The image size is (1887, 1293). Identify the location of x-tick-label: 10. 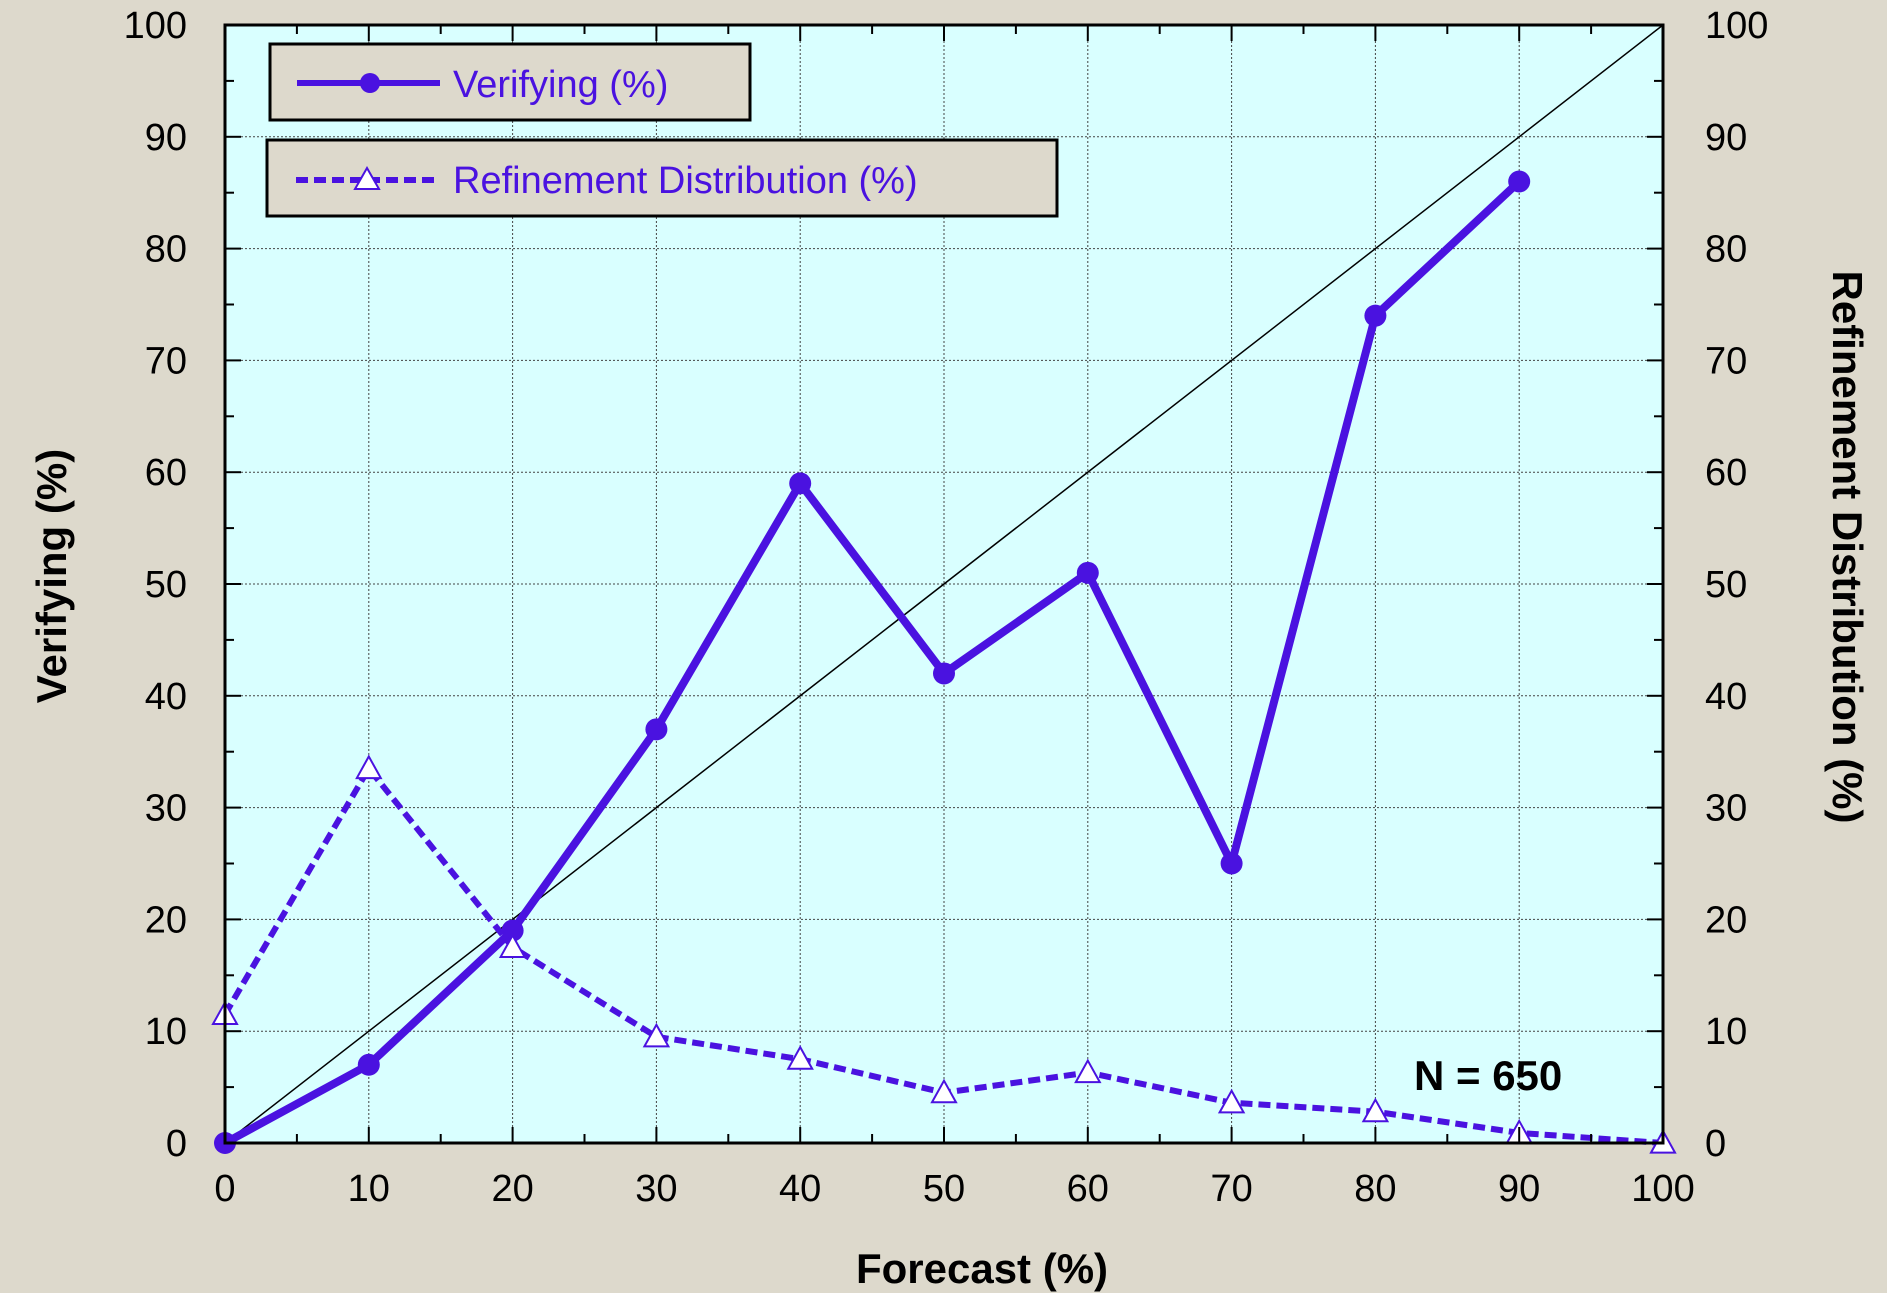
(369, 1189).